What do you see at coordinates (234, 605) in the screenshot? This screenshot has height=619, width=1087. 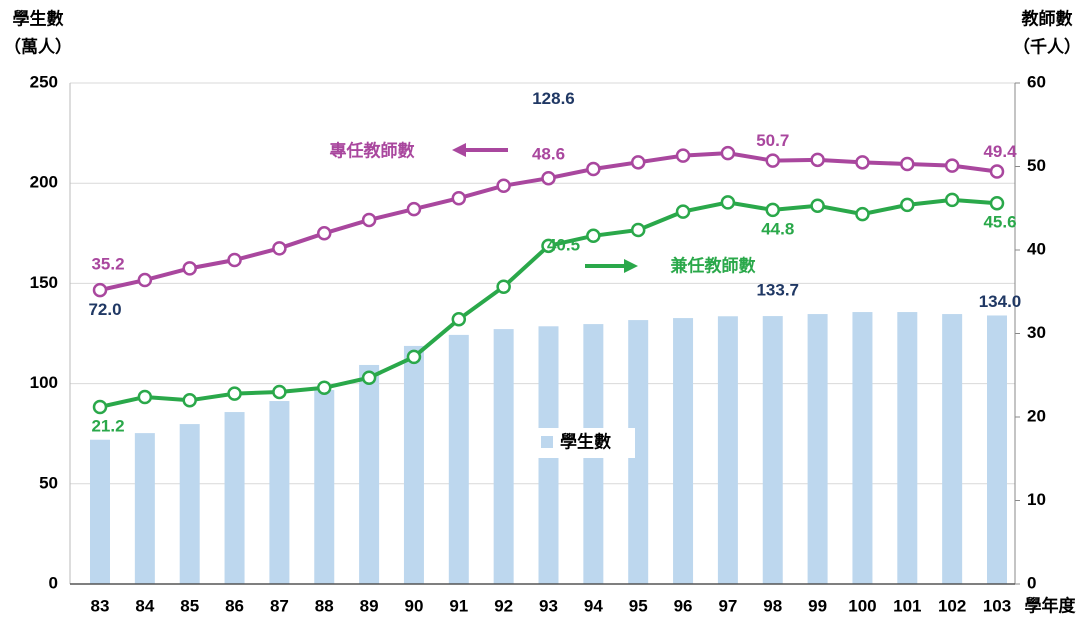 I see `x-tick-label: 86` at bounding box center [234, 605].